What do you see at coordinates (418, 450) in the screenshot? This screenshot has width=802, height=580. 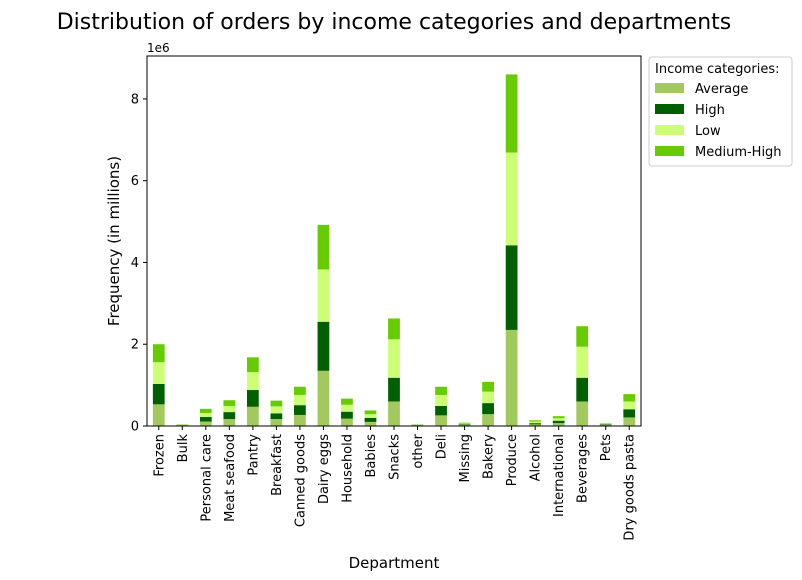 I see `x-tick-label: other` at bounding box center [418, 450].